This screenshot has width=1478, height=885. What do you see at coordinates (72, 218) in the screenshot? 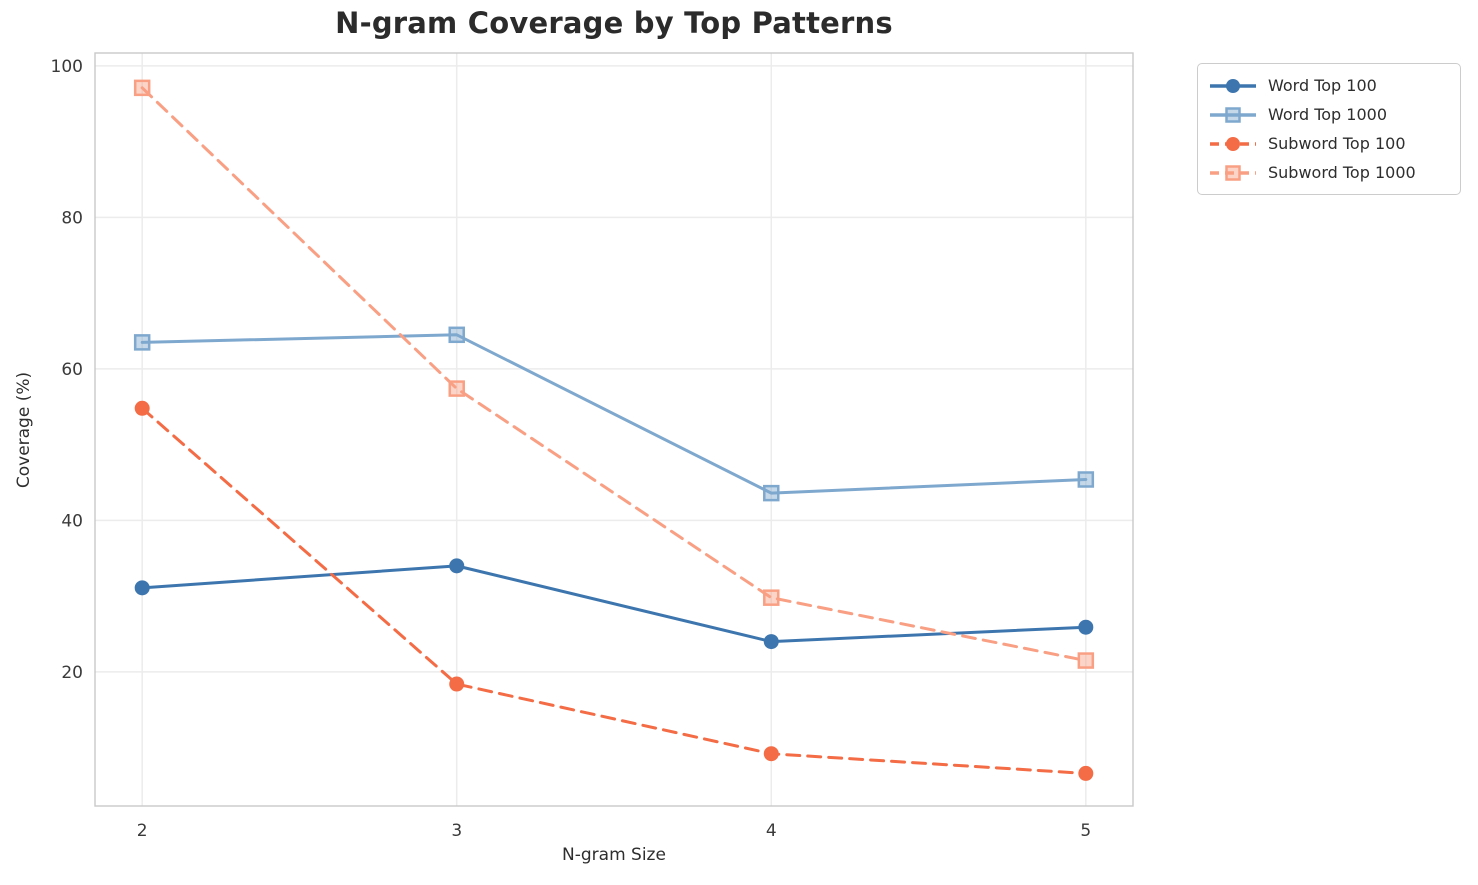
I see `y-tick-label: 80` at bounding box center [72, 218].